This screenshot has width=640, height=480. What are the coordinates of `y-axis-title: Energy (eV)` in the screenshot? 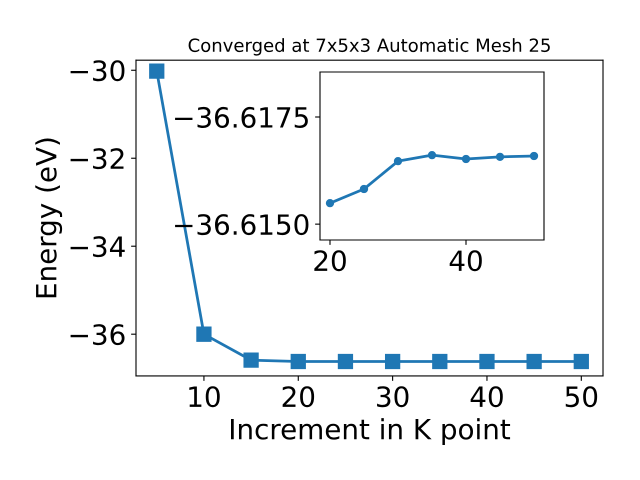 It's located at (48, 218).